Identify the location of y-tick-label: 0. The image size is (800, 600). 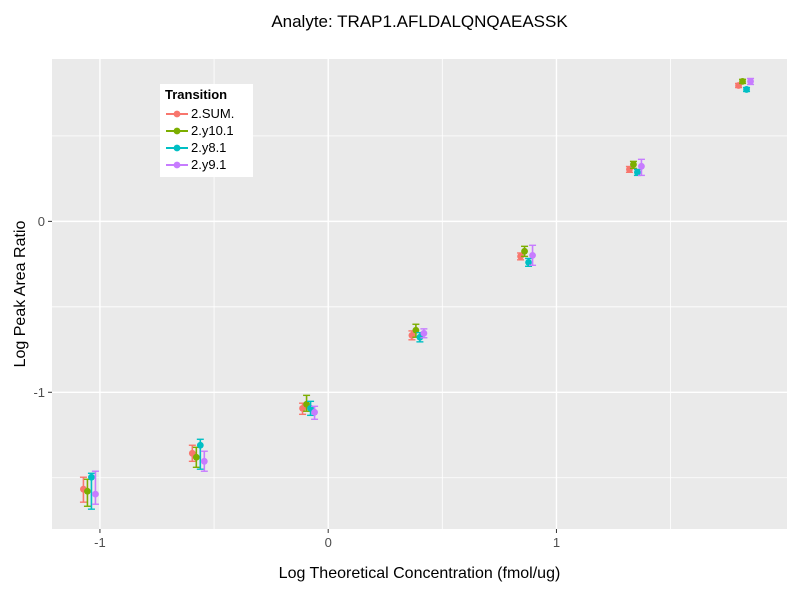
(41, 221).